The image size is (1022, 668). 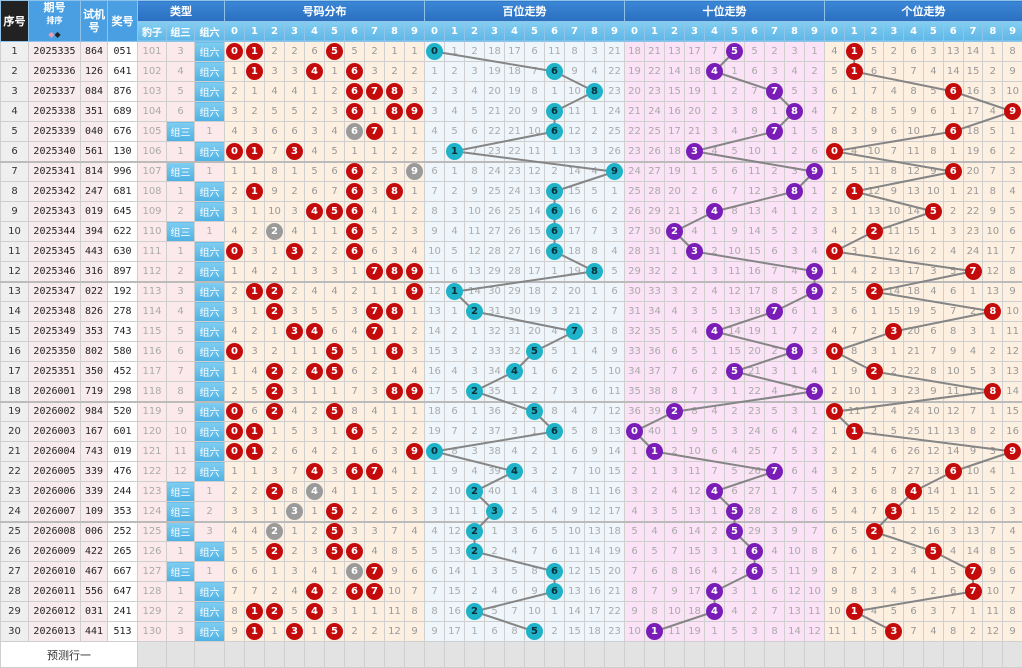 I want to click on row-seq: 26, so click(x=15, y=552).